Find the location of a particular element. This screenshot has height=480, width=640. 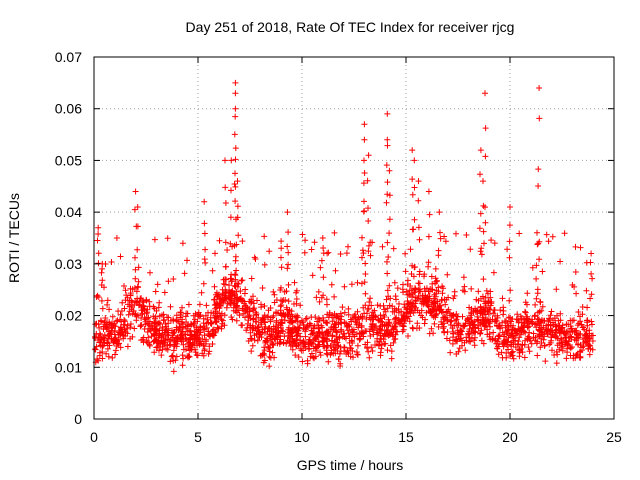

y-tick-label: 0.01 is located at coordinates (68, 367).